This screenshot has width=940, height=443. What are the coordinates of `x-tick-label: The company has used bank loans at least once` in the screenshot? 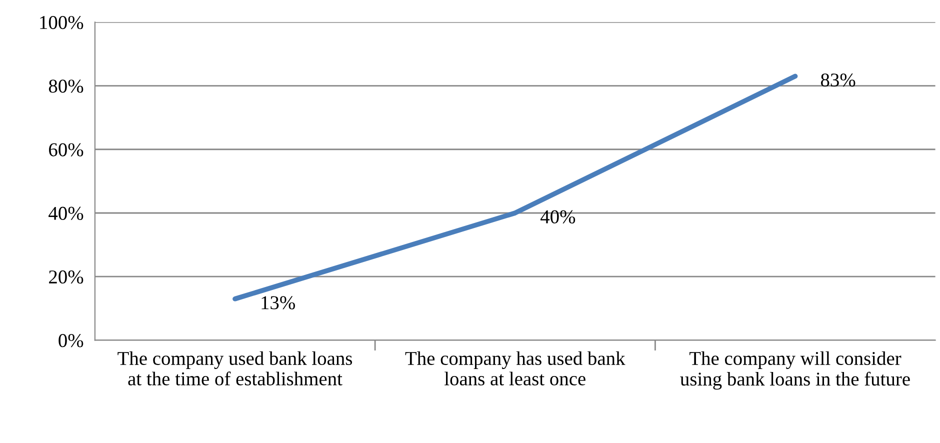 It's located at (515, 368).